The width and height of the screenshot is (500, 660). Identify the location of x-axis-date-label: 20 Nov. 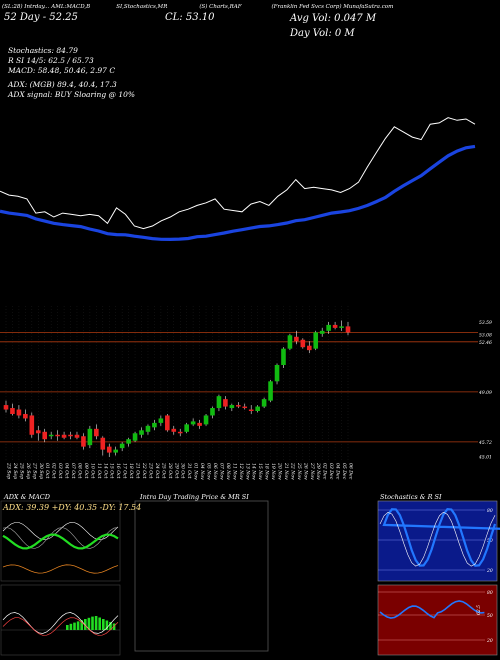
(280, 471).